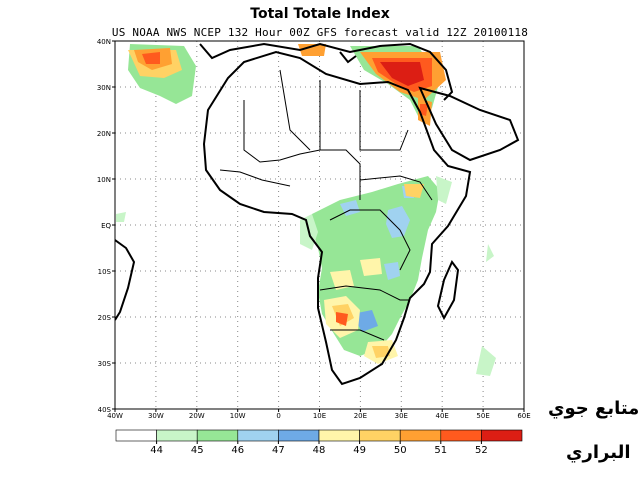 This screenshot has width=640, height=480. Describe the element at coordinates (396, 188) in the screenshot. I see `border-ethiopia` at that location.